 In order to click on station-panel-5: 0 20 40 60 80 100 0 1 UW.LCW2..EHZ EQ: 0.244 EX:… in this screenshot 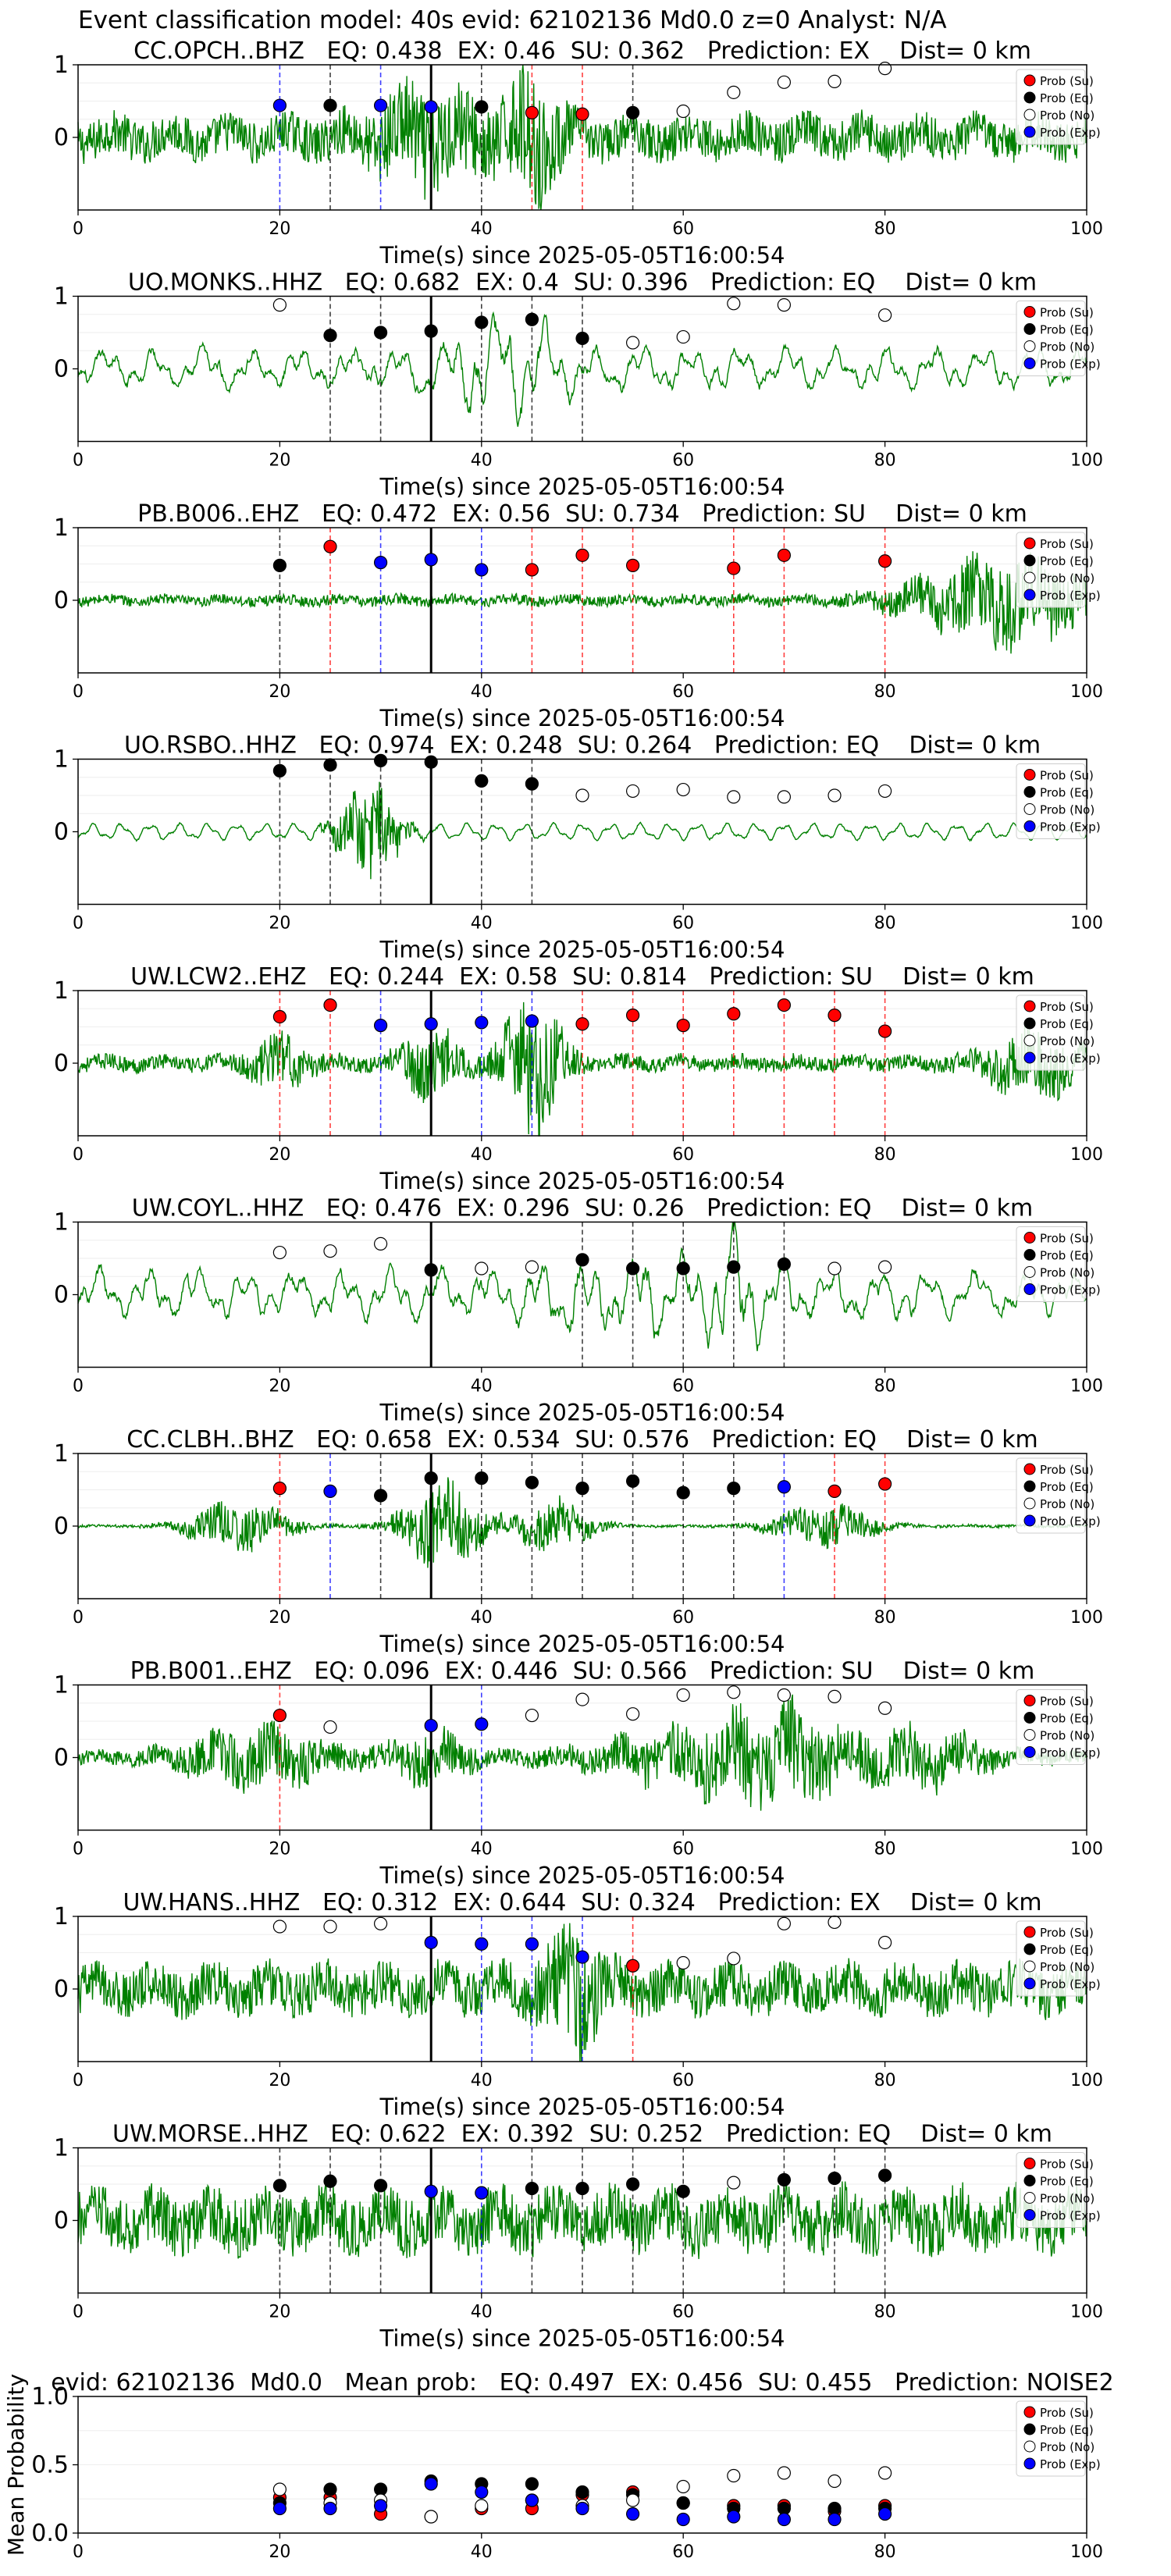, I will do `click(578, 1078)`.